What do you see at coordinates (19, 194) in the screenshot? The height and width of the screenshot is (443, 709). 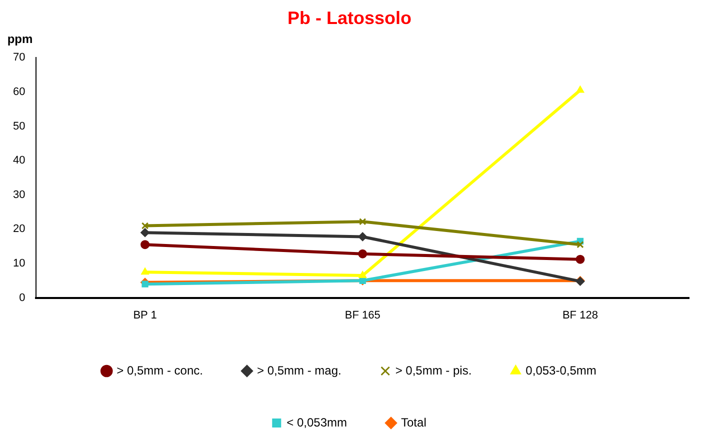 I see `y-tick-label: 30` at bounding box center [19, 194].